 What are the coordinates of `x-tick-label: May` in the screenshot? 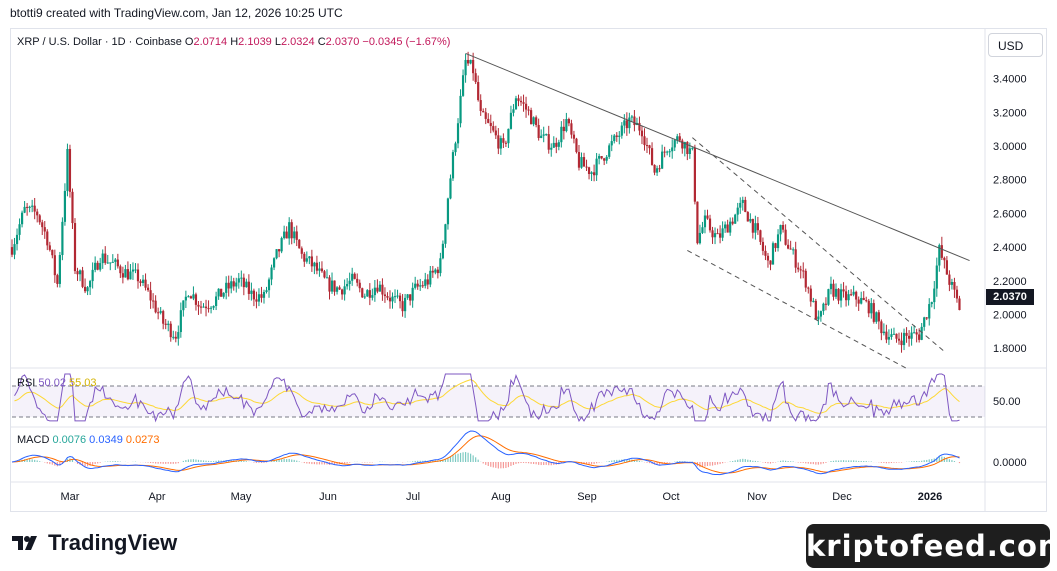 It's located at (241, 497).